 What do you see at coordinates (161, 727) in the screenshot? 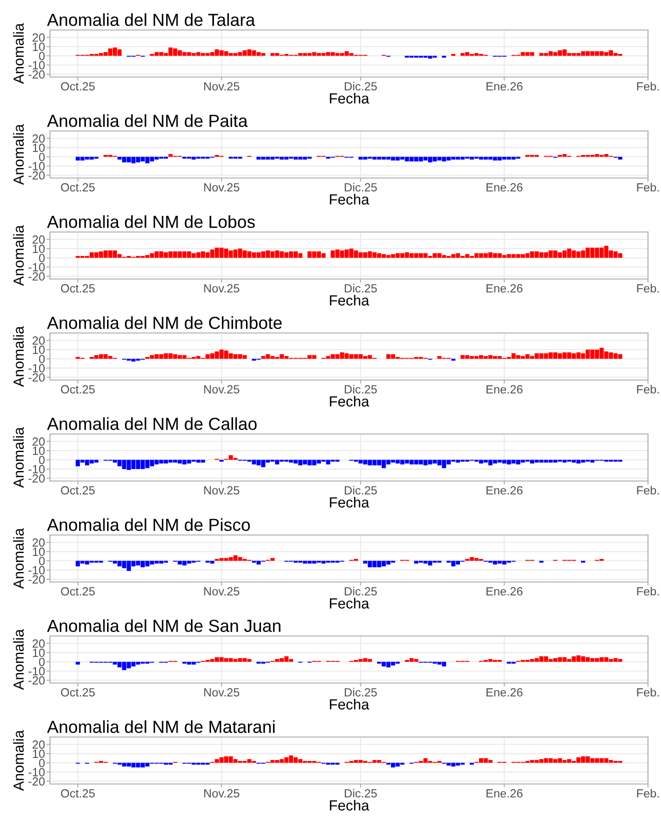
I see `chart-title: Anomalia del NM de Matarani` at bounding box center [161, 727].